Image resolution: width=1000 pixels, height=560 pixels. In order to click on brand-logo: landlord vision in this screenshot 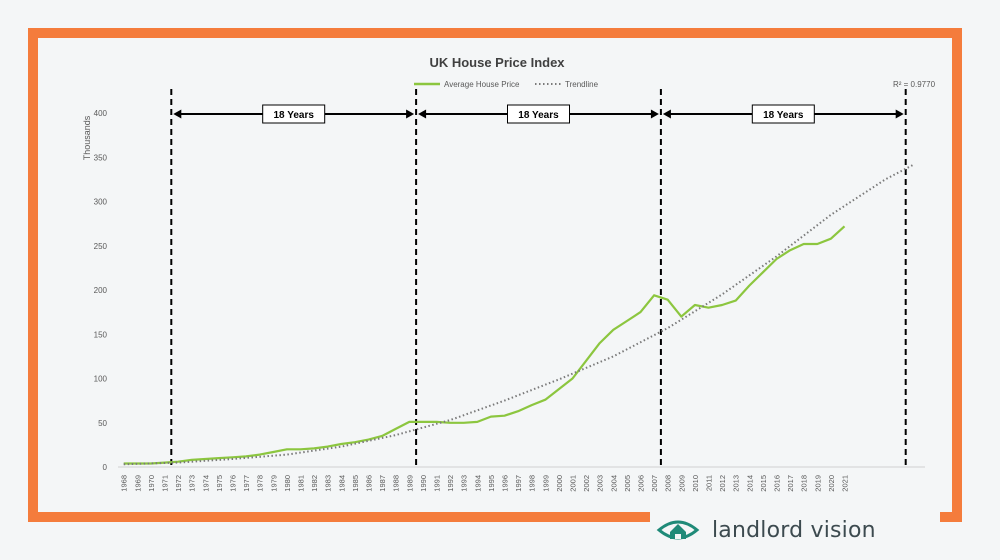, I will do `click(795, 530)`.